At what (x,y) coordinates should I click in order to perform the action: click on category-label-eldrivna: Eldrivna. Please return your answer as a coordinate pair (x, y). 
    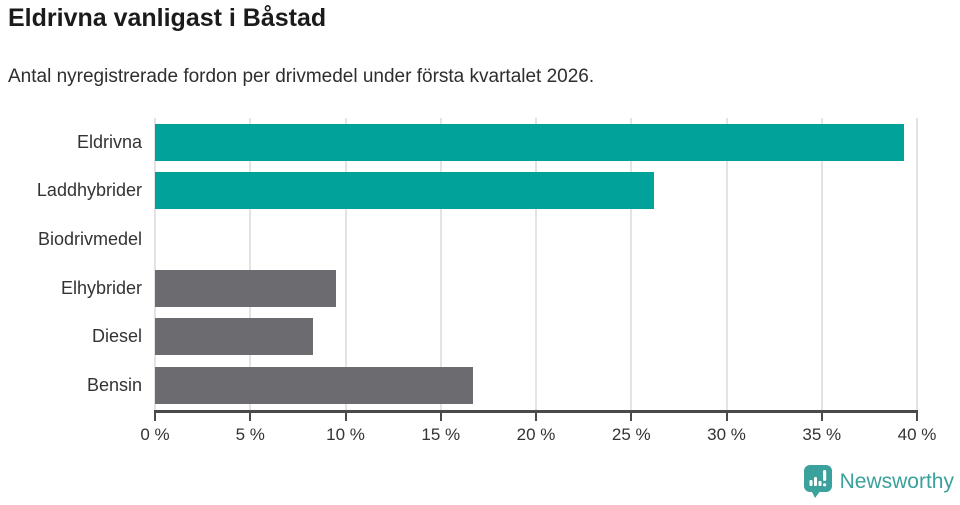
    Looking at the image, I should click on (109, 141).